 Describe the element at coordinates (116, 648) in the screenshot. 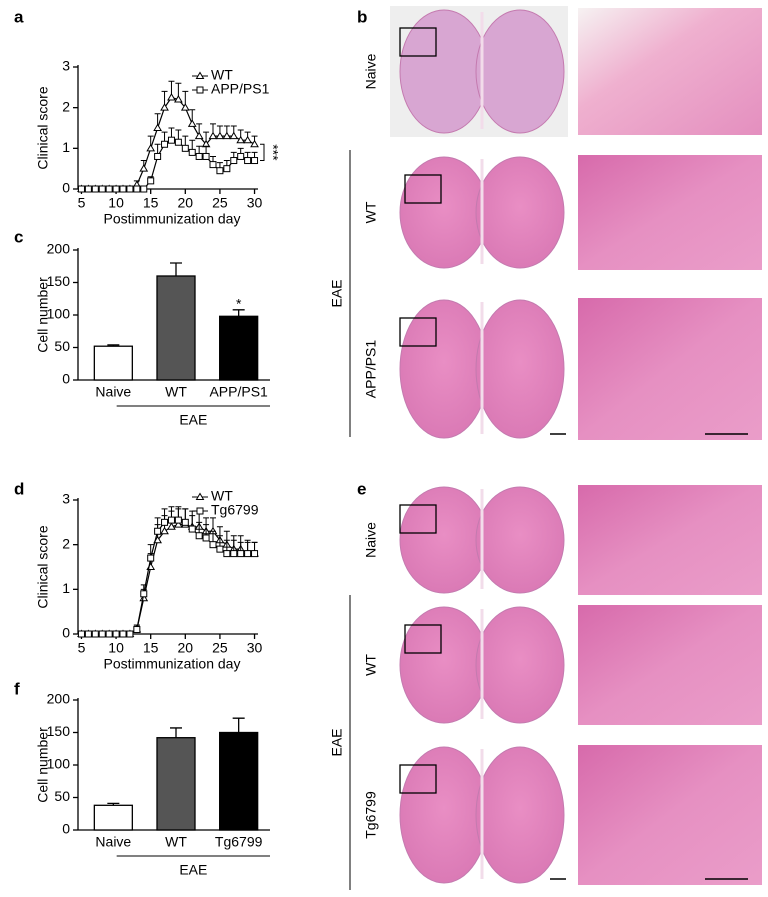

I see `x-tick-label: 10` at that location.